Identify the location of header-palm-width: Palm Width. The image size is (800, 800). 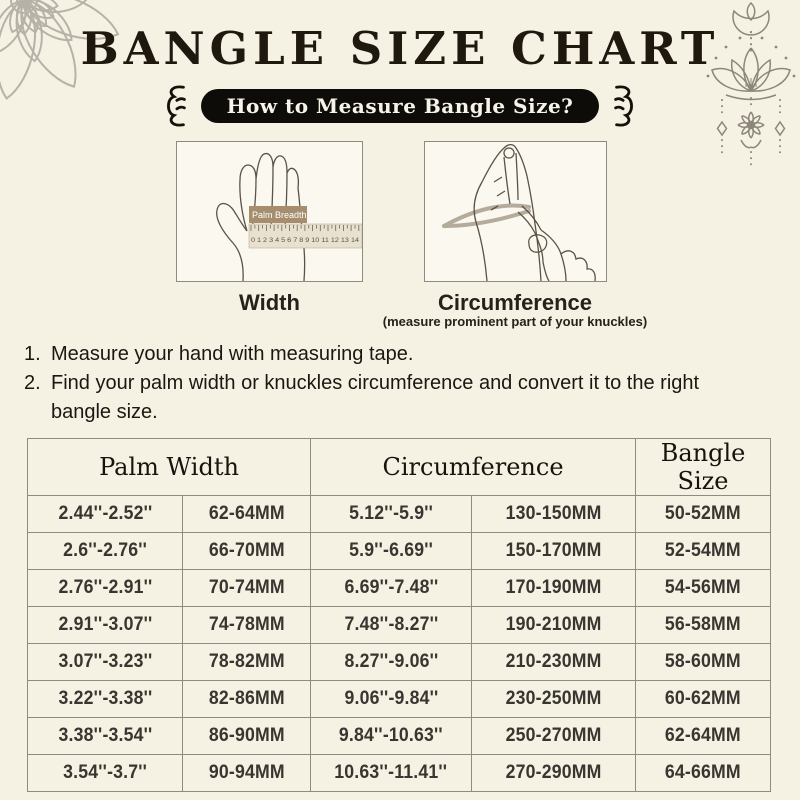
(169, 467).